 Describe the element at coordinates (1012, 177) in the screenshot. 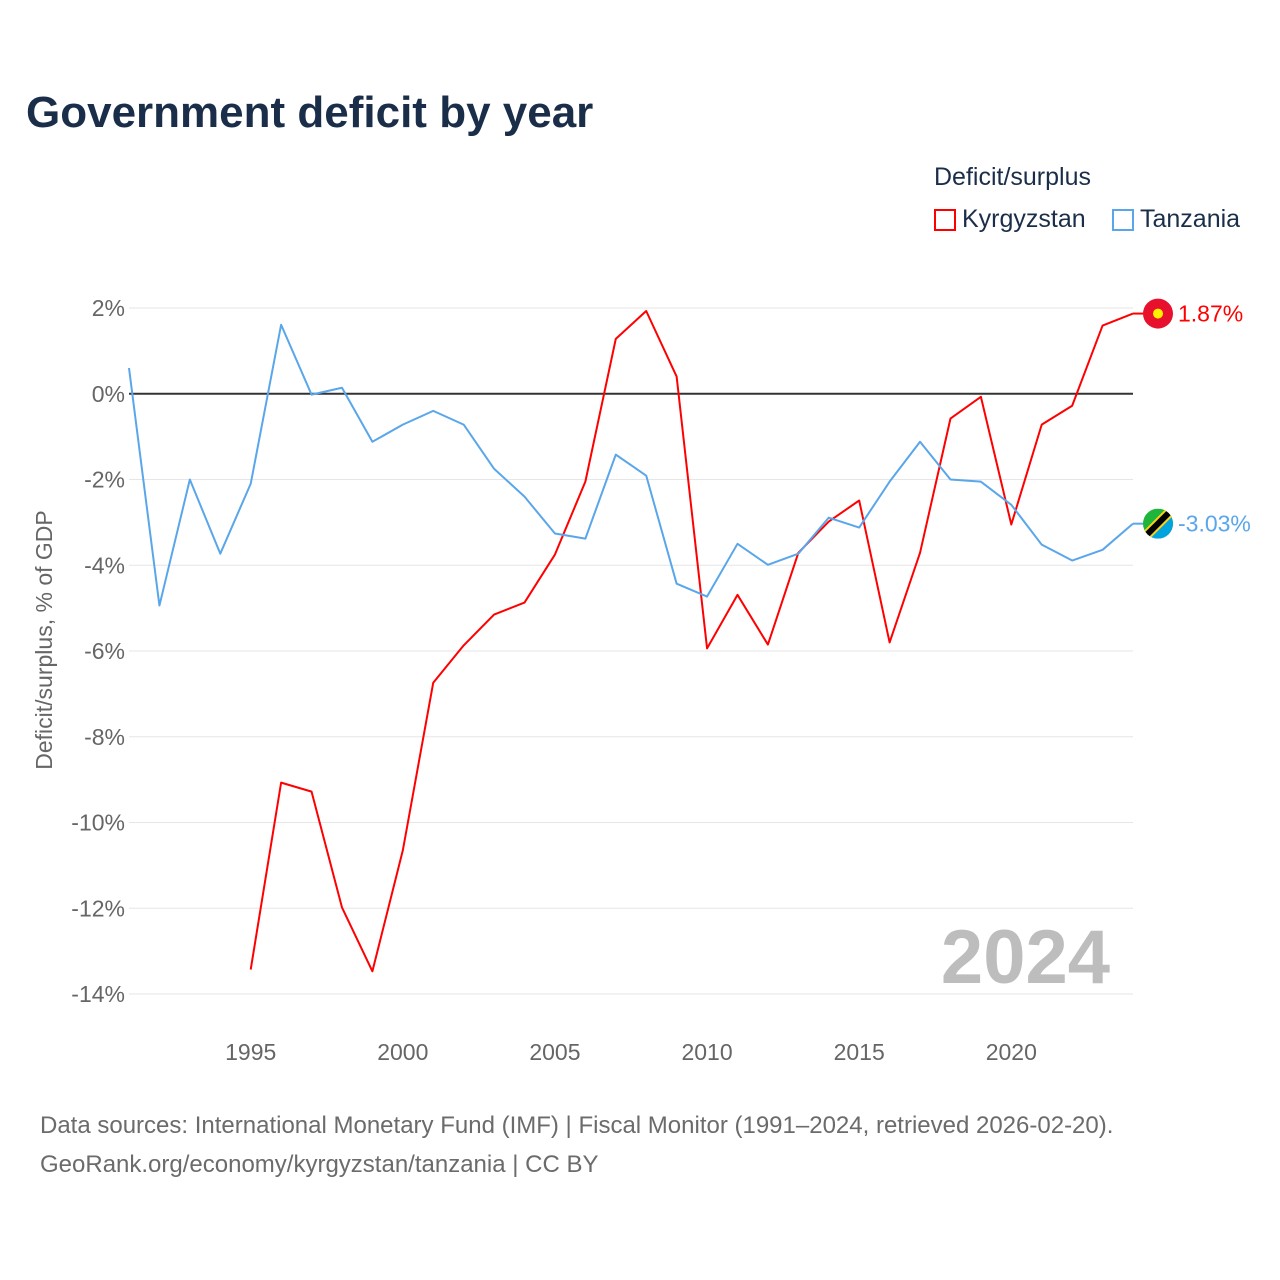

I see `legend-title: Deficit/surplus` at that location.